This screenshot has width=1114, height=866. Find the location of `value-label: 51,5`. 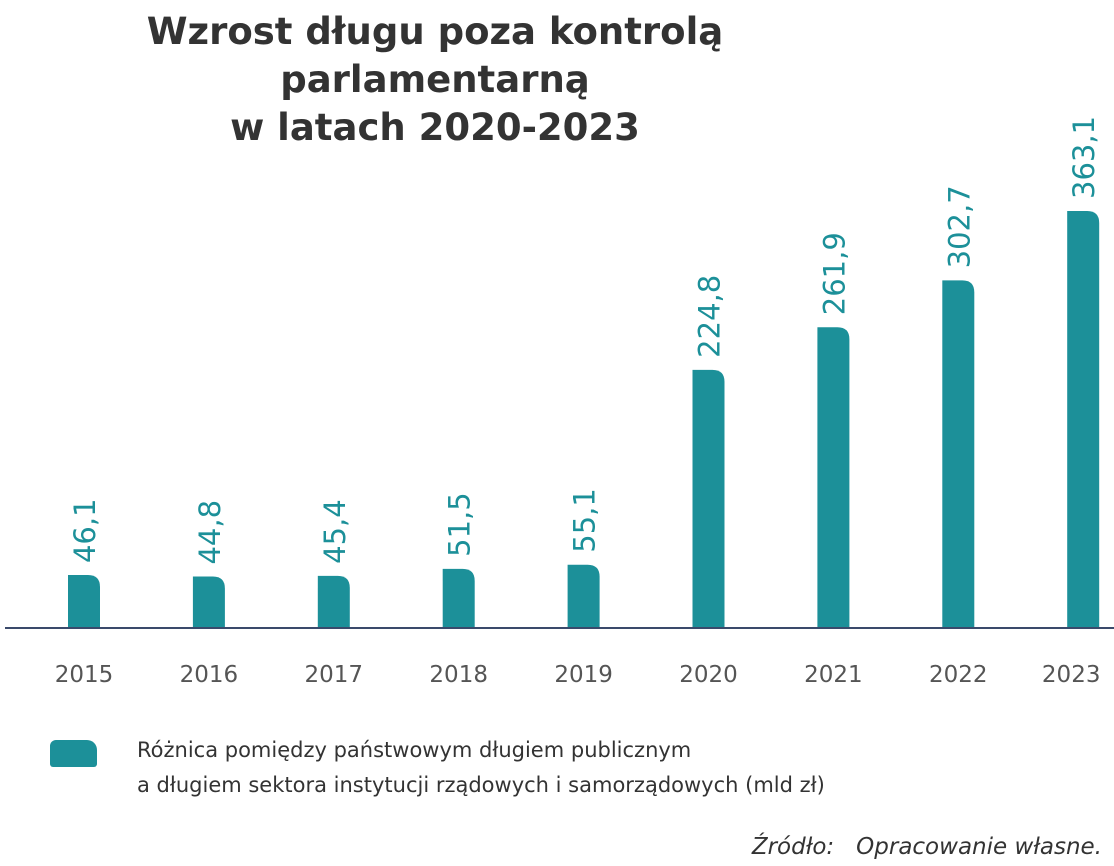

value-label: 51,5 is located at coordinates (460, 524).